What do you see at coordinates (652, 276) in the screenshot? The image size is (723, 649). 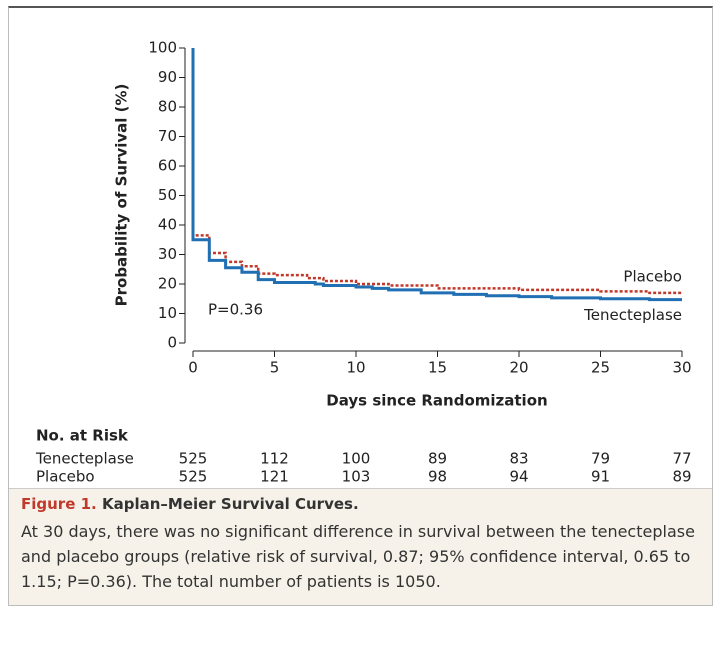 I see `series-label: Placebo` at bounding box center [652, 276].